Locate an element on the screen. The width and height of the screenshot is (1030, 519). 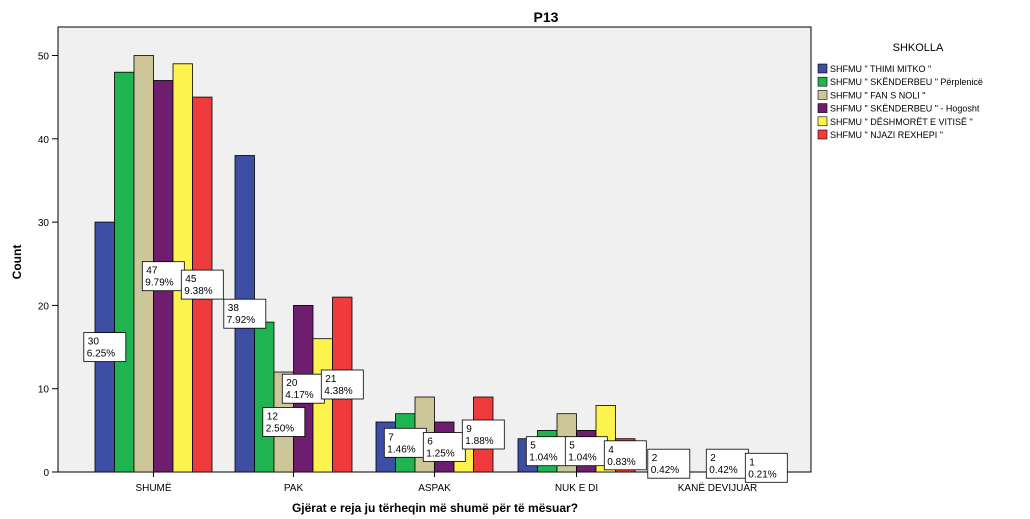
data-label-nuk-e-di-series-6: 40.83% is located at coordinates (625, 455).